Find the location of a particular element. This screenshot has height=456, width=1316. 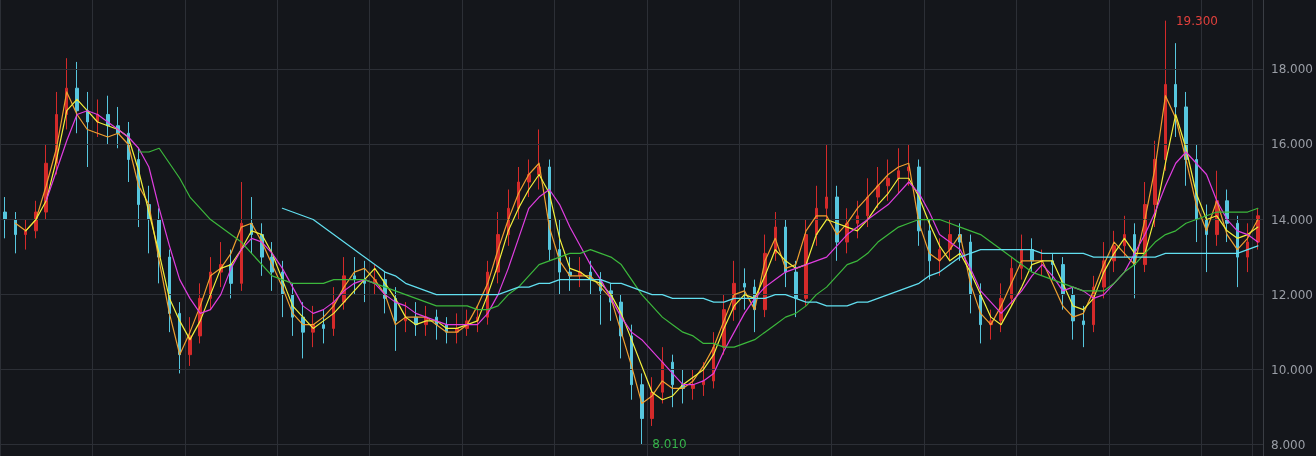

annotation: 19.300 is located at coordinates (1196, 20).